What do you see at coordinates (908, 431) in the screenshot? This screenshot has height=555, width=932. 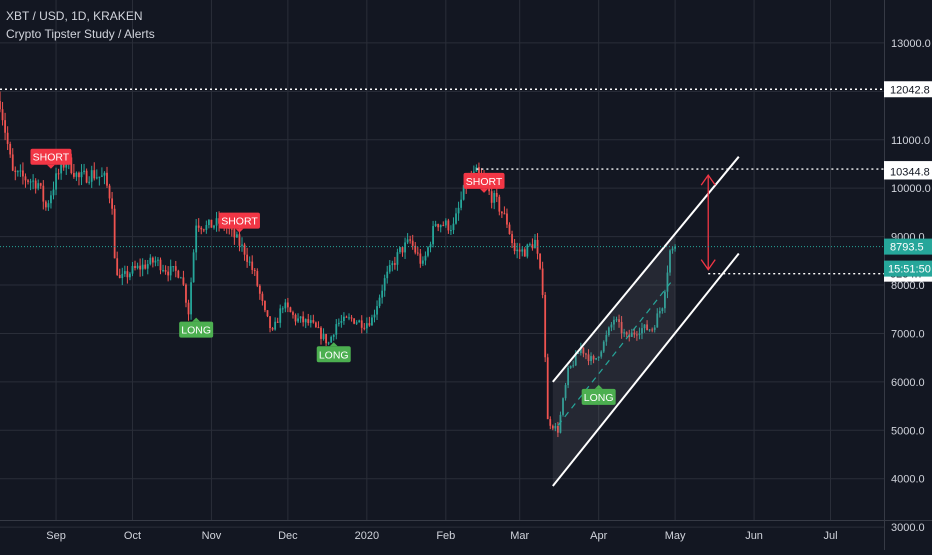 I see `price-tick-label: 5000.0` at bounding box center [908, 431].